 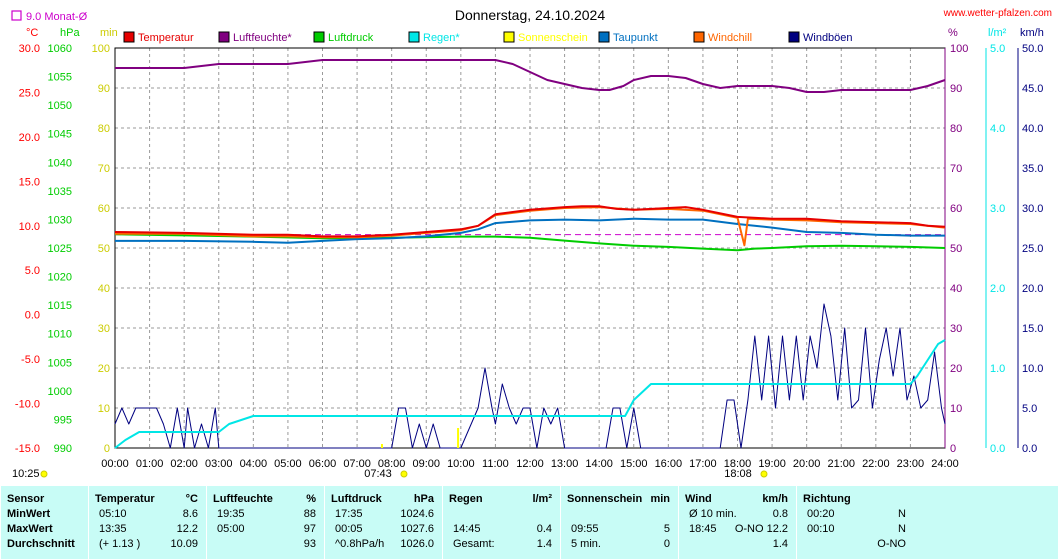 I want to click on stats-unit: min, so click(x=660, y=499).